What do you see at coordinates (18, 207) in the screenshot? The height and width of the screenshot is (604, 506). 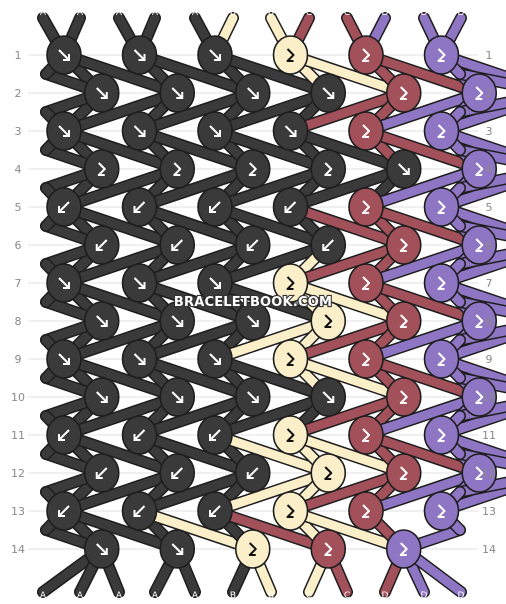 I see `row-number-left: 5` at bounding box center [18, 207].